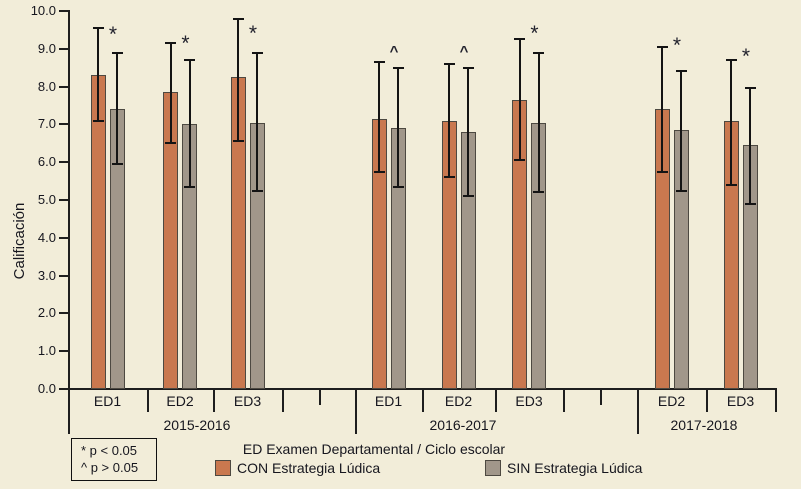 The height and width of the screenshot is (489, 801). I want to click on y-tick-label: 10.0, so click(43, 10).